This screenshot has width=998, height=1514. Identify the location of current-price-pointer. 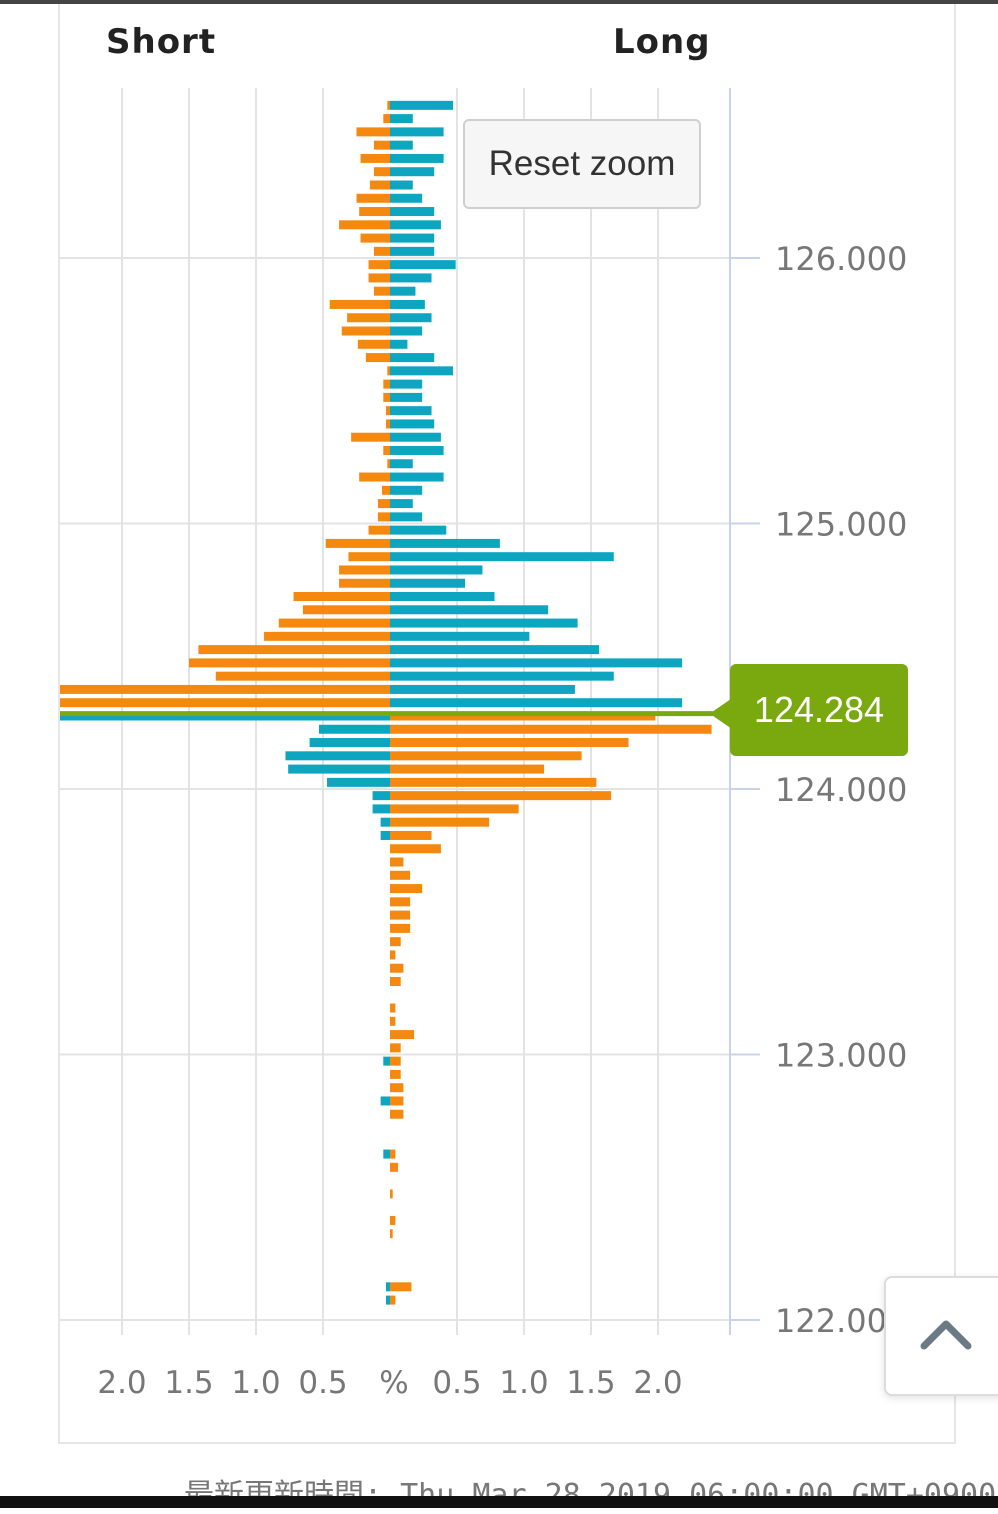
(722, 713).